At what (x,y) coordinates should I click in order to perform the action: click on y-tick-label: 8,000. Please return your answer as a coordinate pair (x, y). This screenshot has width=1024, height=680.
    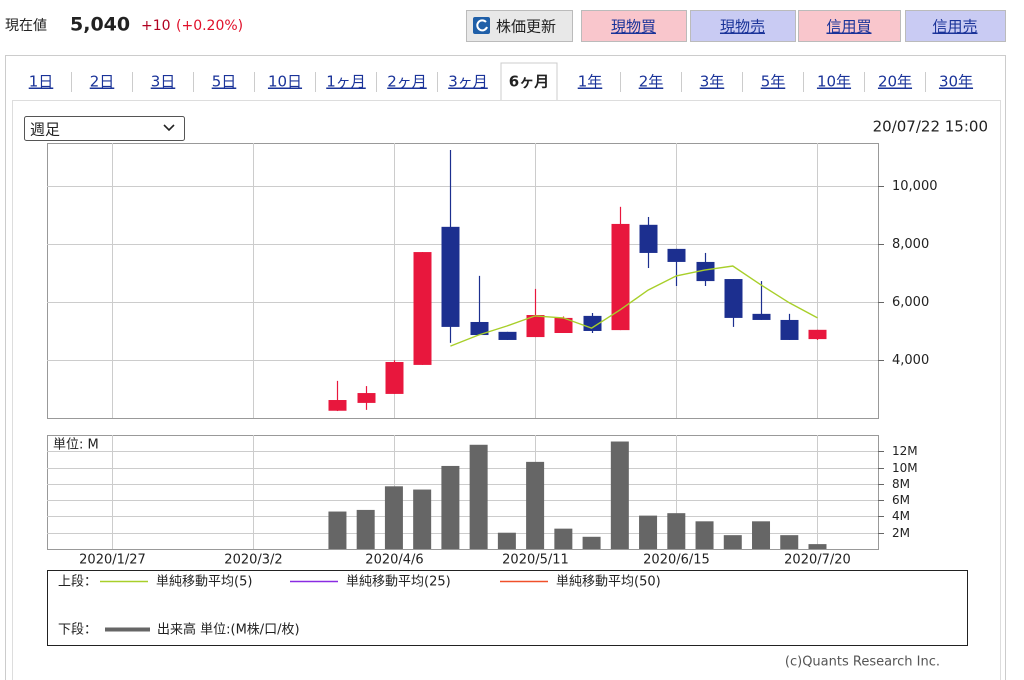
    Looking at the image, I should click on (910, 244).